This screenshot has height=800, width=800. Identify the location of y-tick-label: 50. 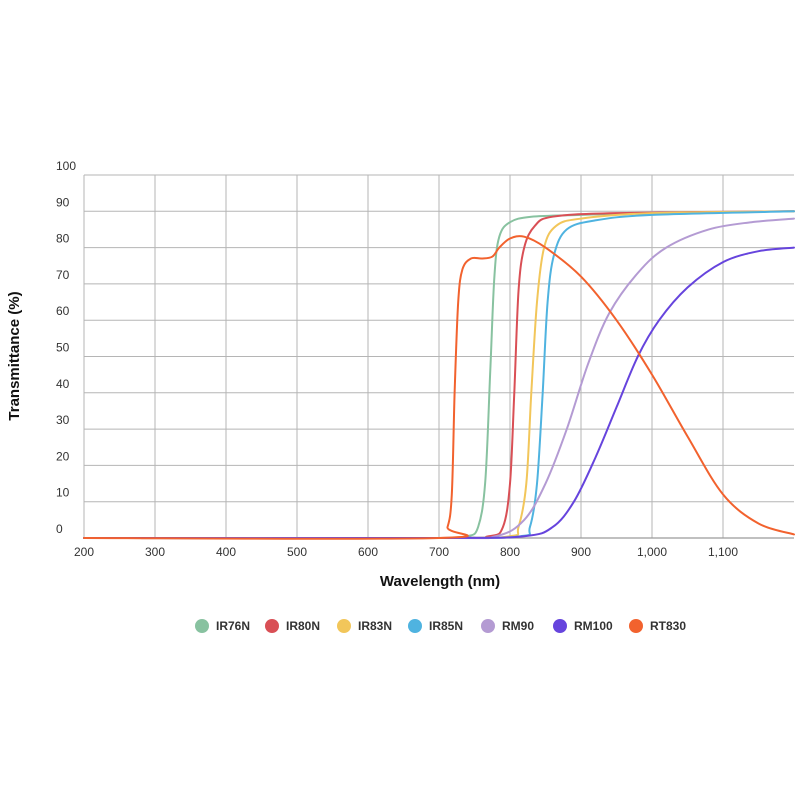
(63, 348).